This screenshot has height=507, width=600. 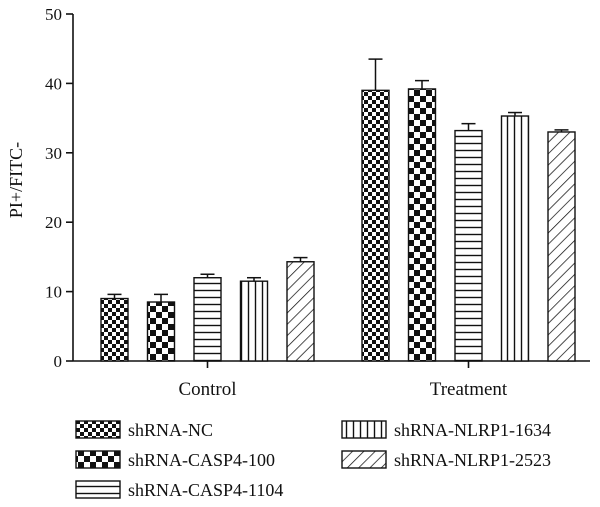 What do you see at coordinates (59, 188) in the screenshot?
I see `y-axis: 0 10 20 30 40 50` at bounding box center [59, 188].